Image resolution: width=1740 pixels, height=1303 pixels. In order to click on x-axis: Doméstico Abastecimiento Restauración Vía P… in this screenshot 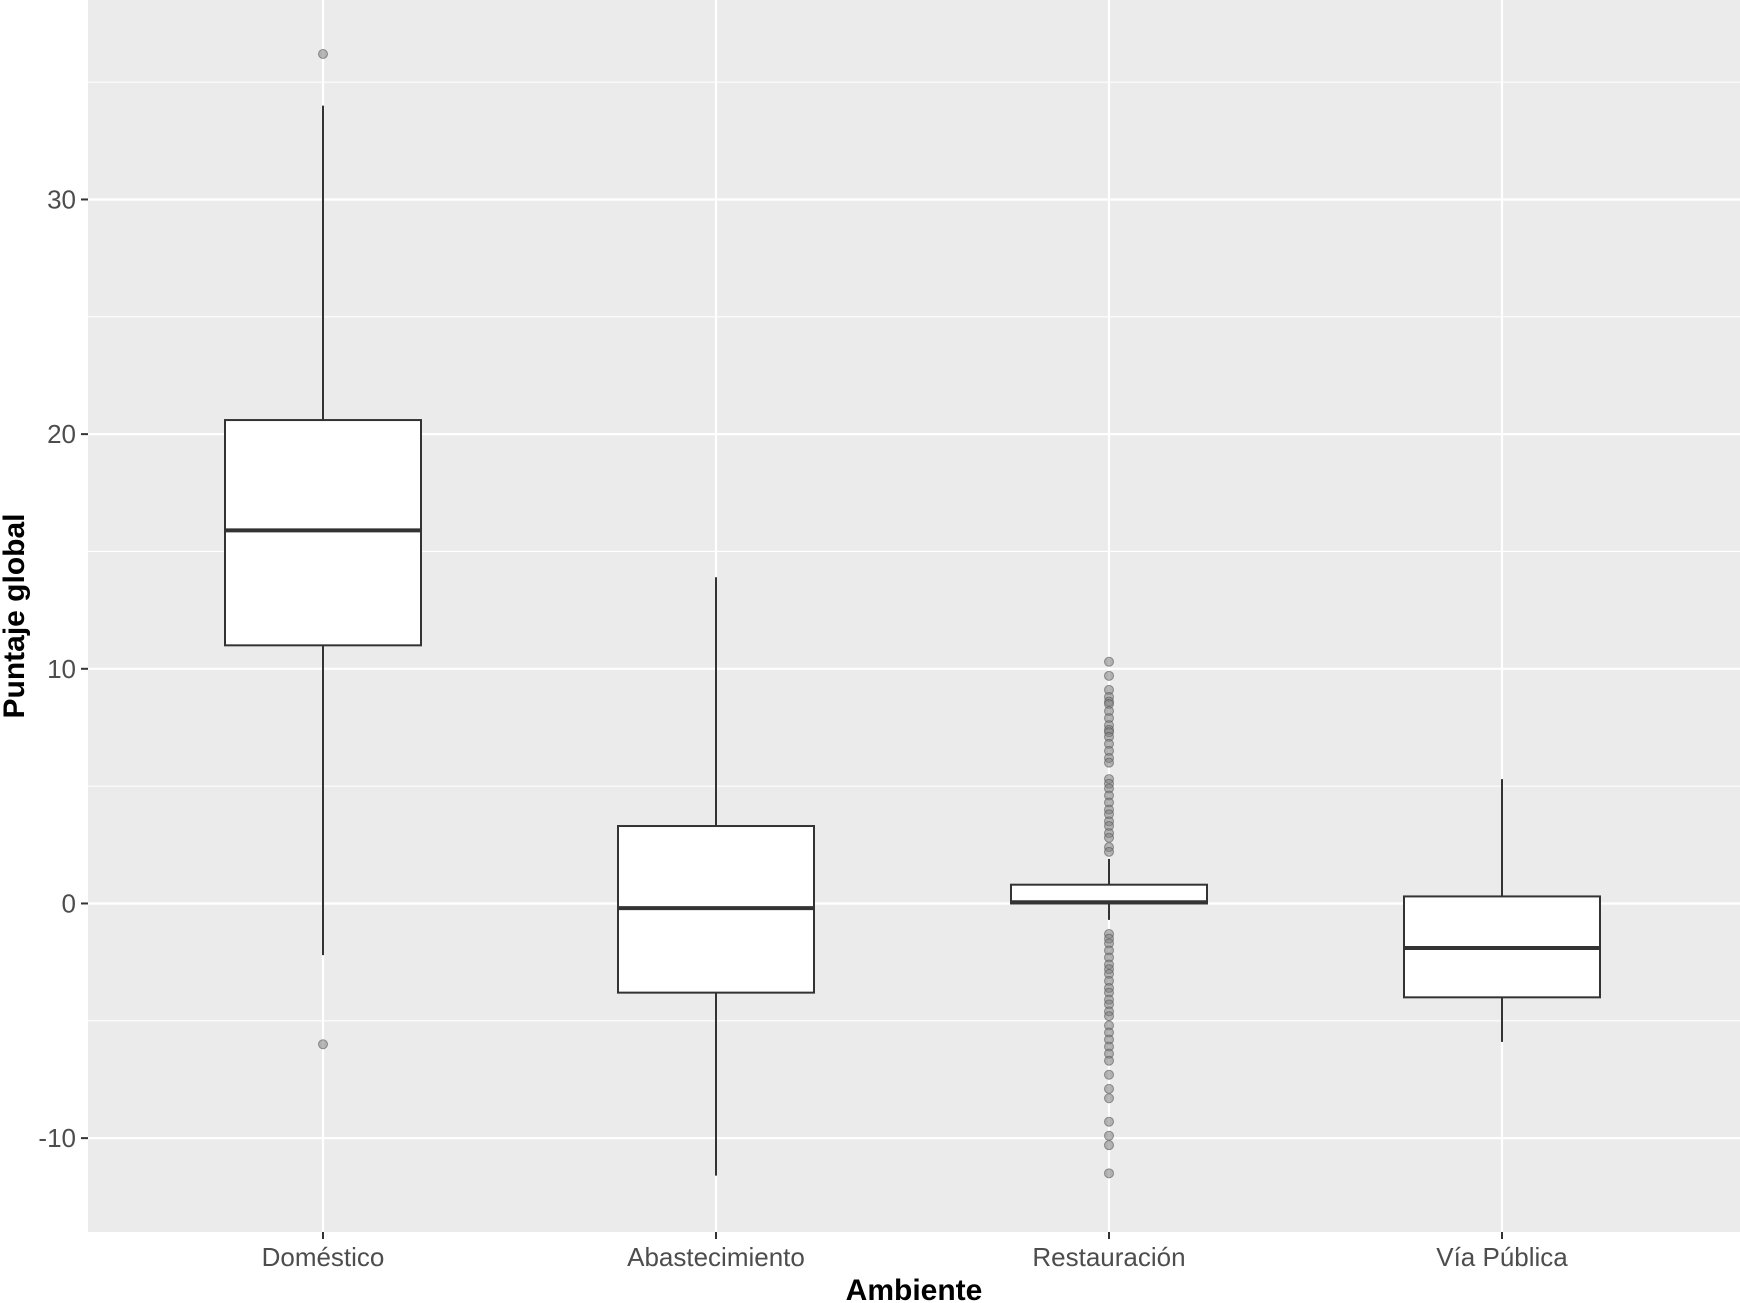, I will do `click(915, 1252)`.